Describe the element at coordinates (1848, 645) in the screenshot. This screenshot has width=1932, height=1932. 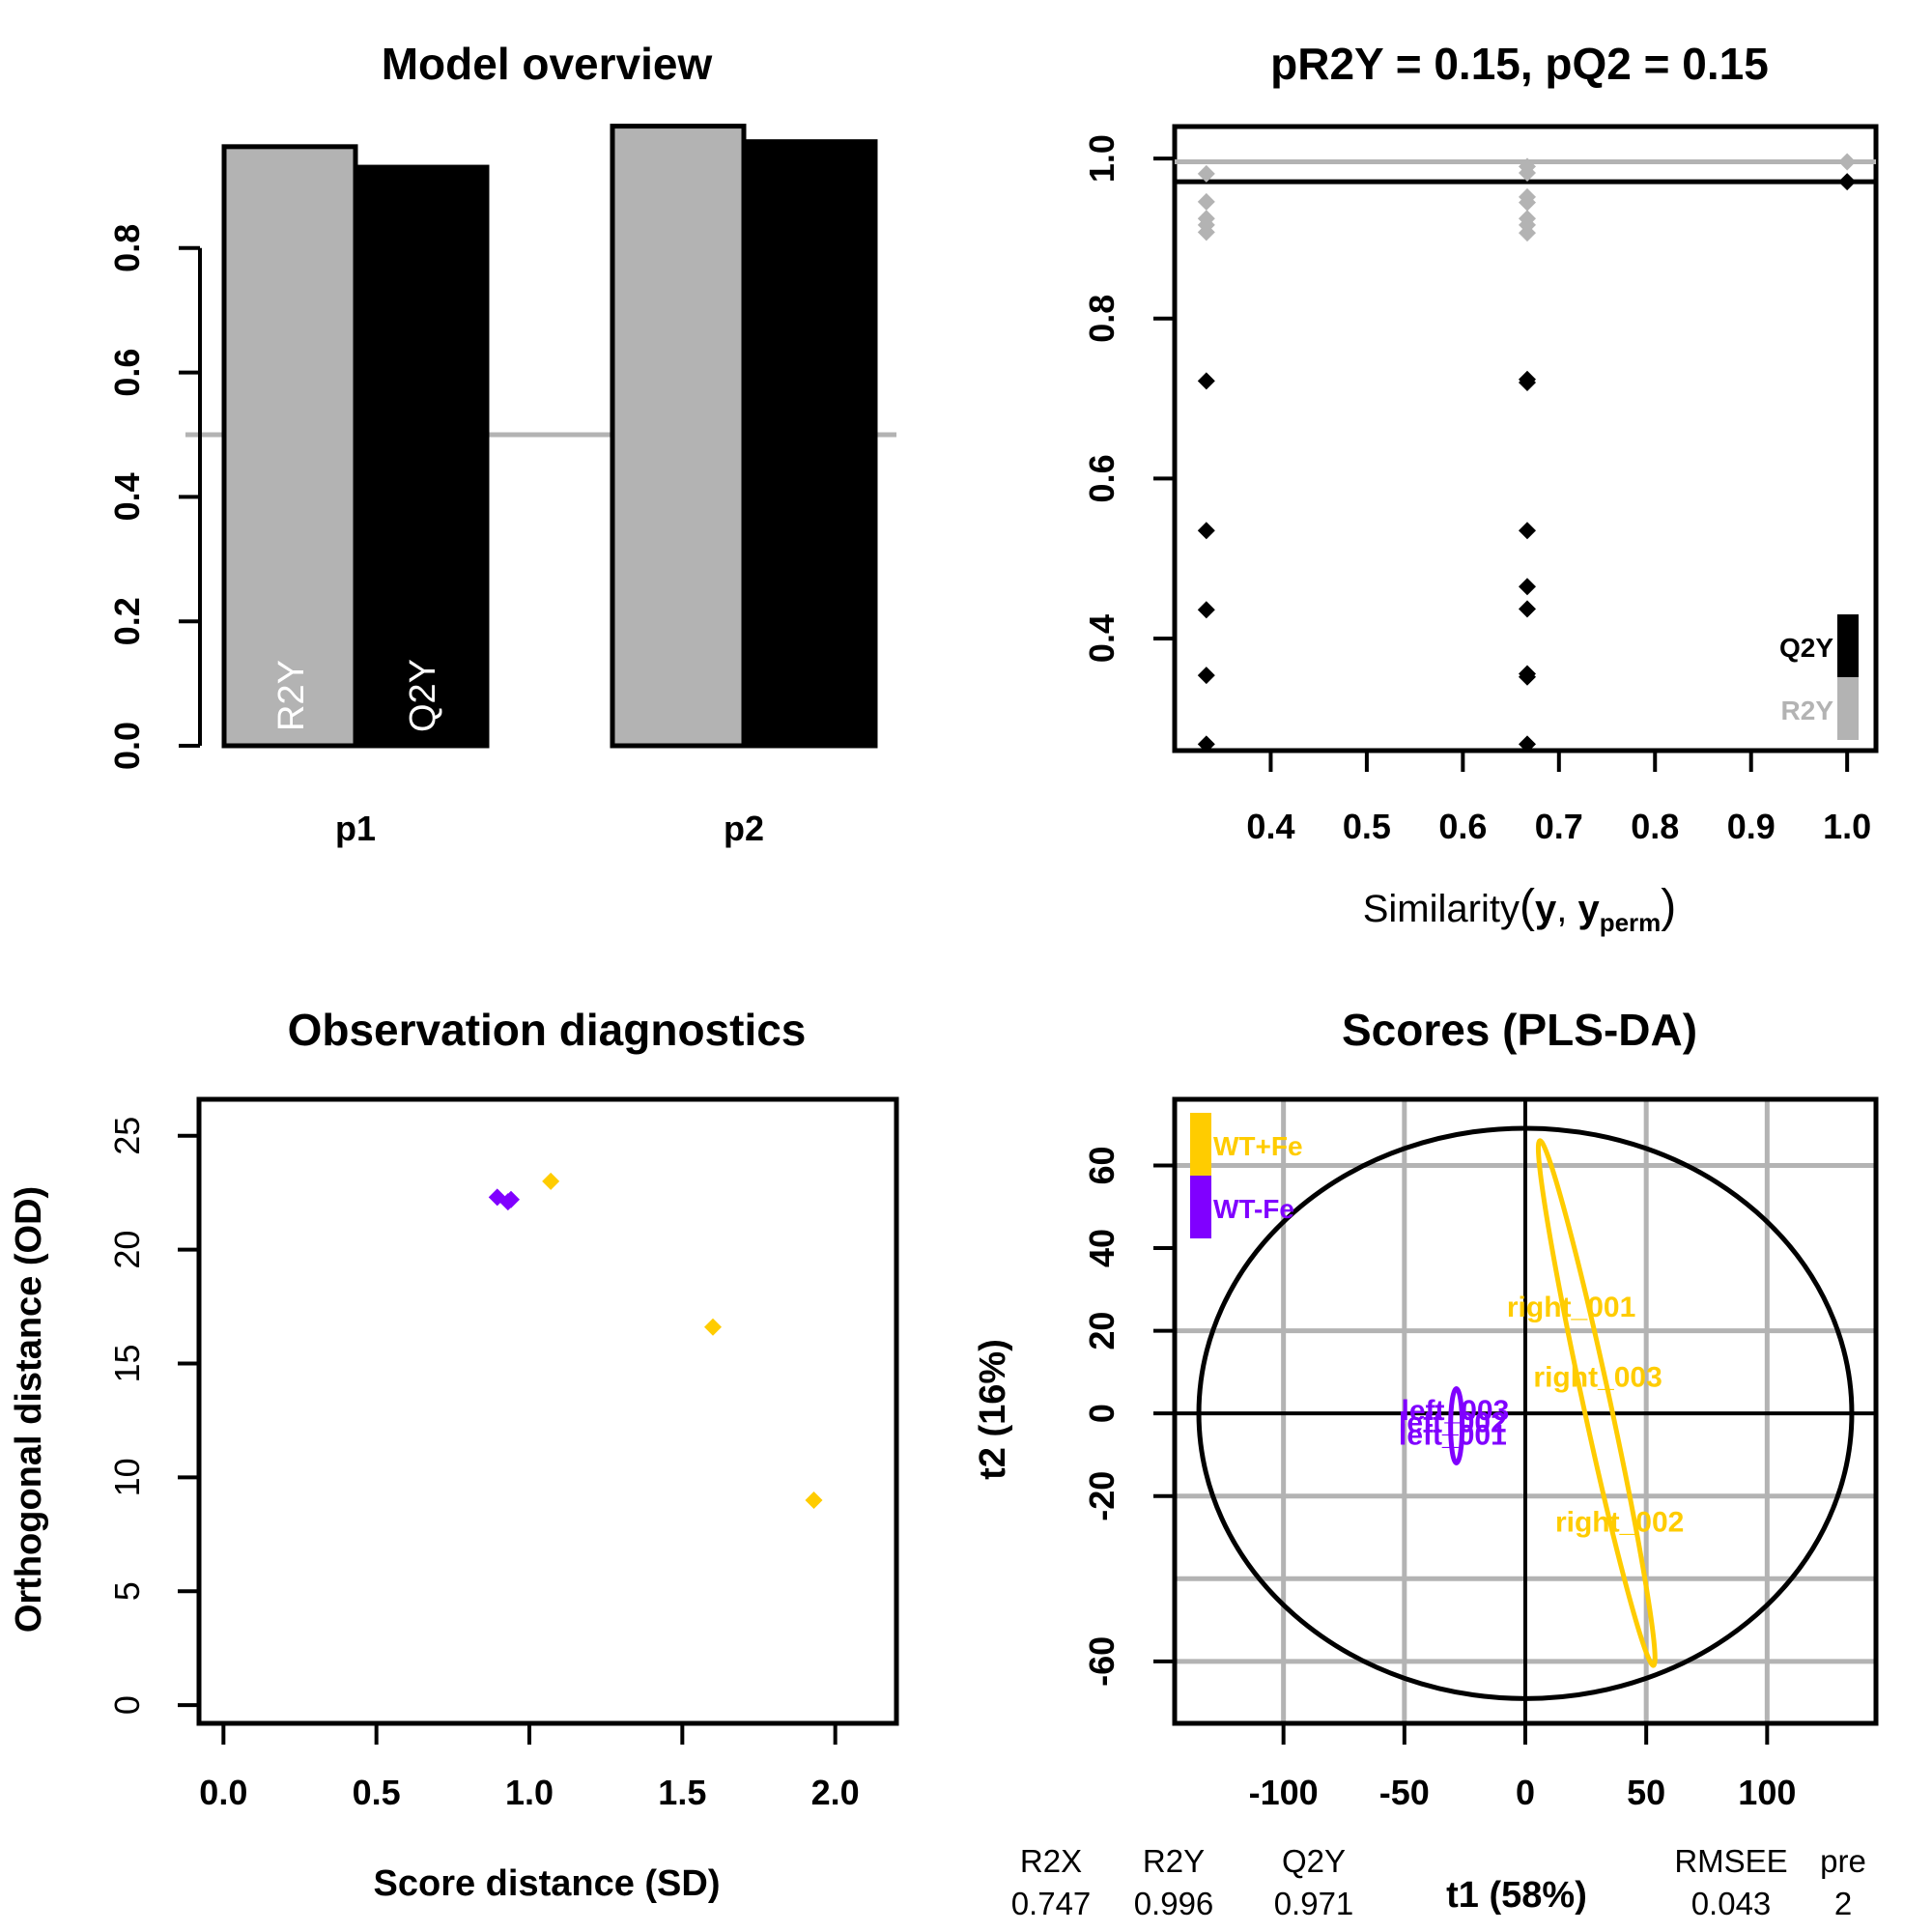
I see `legend-swatch-Q2Y` at that location.